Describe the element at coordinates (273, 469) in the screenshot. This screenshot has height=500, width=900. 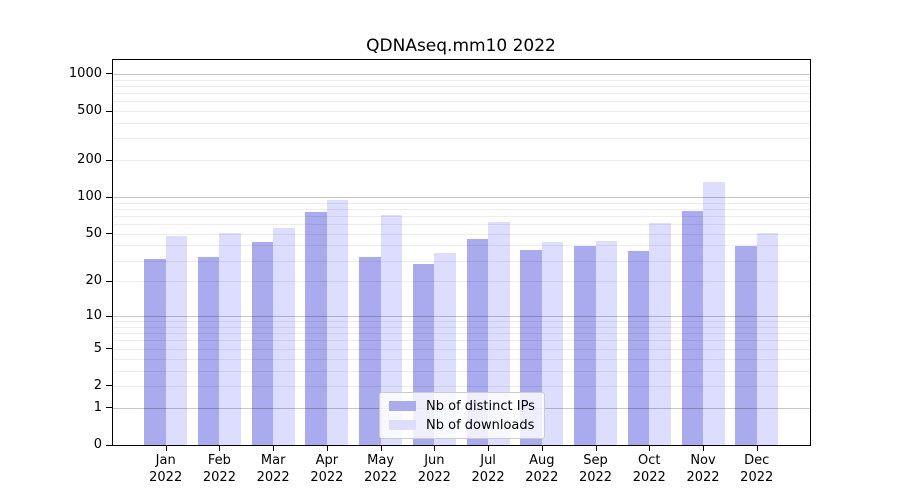
I see `x-tick-label: Mar 2022` at that location.